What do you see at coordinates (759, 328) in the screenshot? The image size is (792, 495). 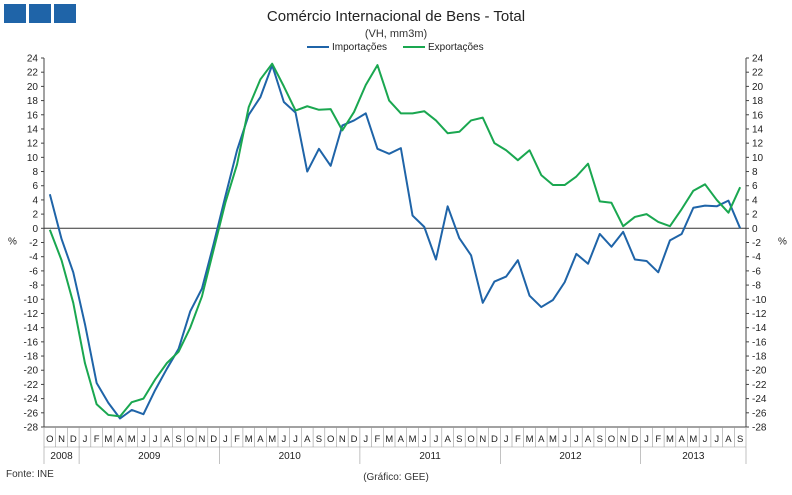 I see `y-tick-label-right: -14` at bounding box center [759, 328].